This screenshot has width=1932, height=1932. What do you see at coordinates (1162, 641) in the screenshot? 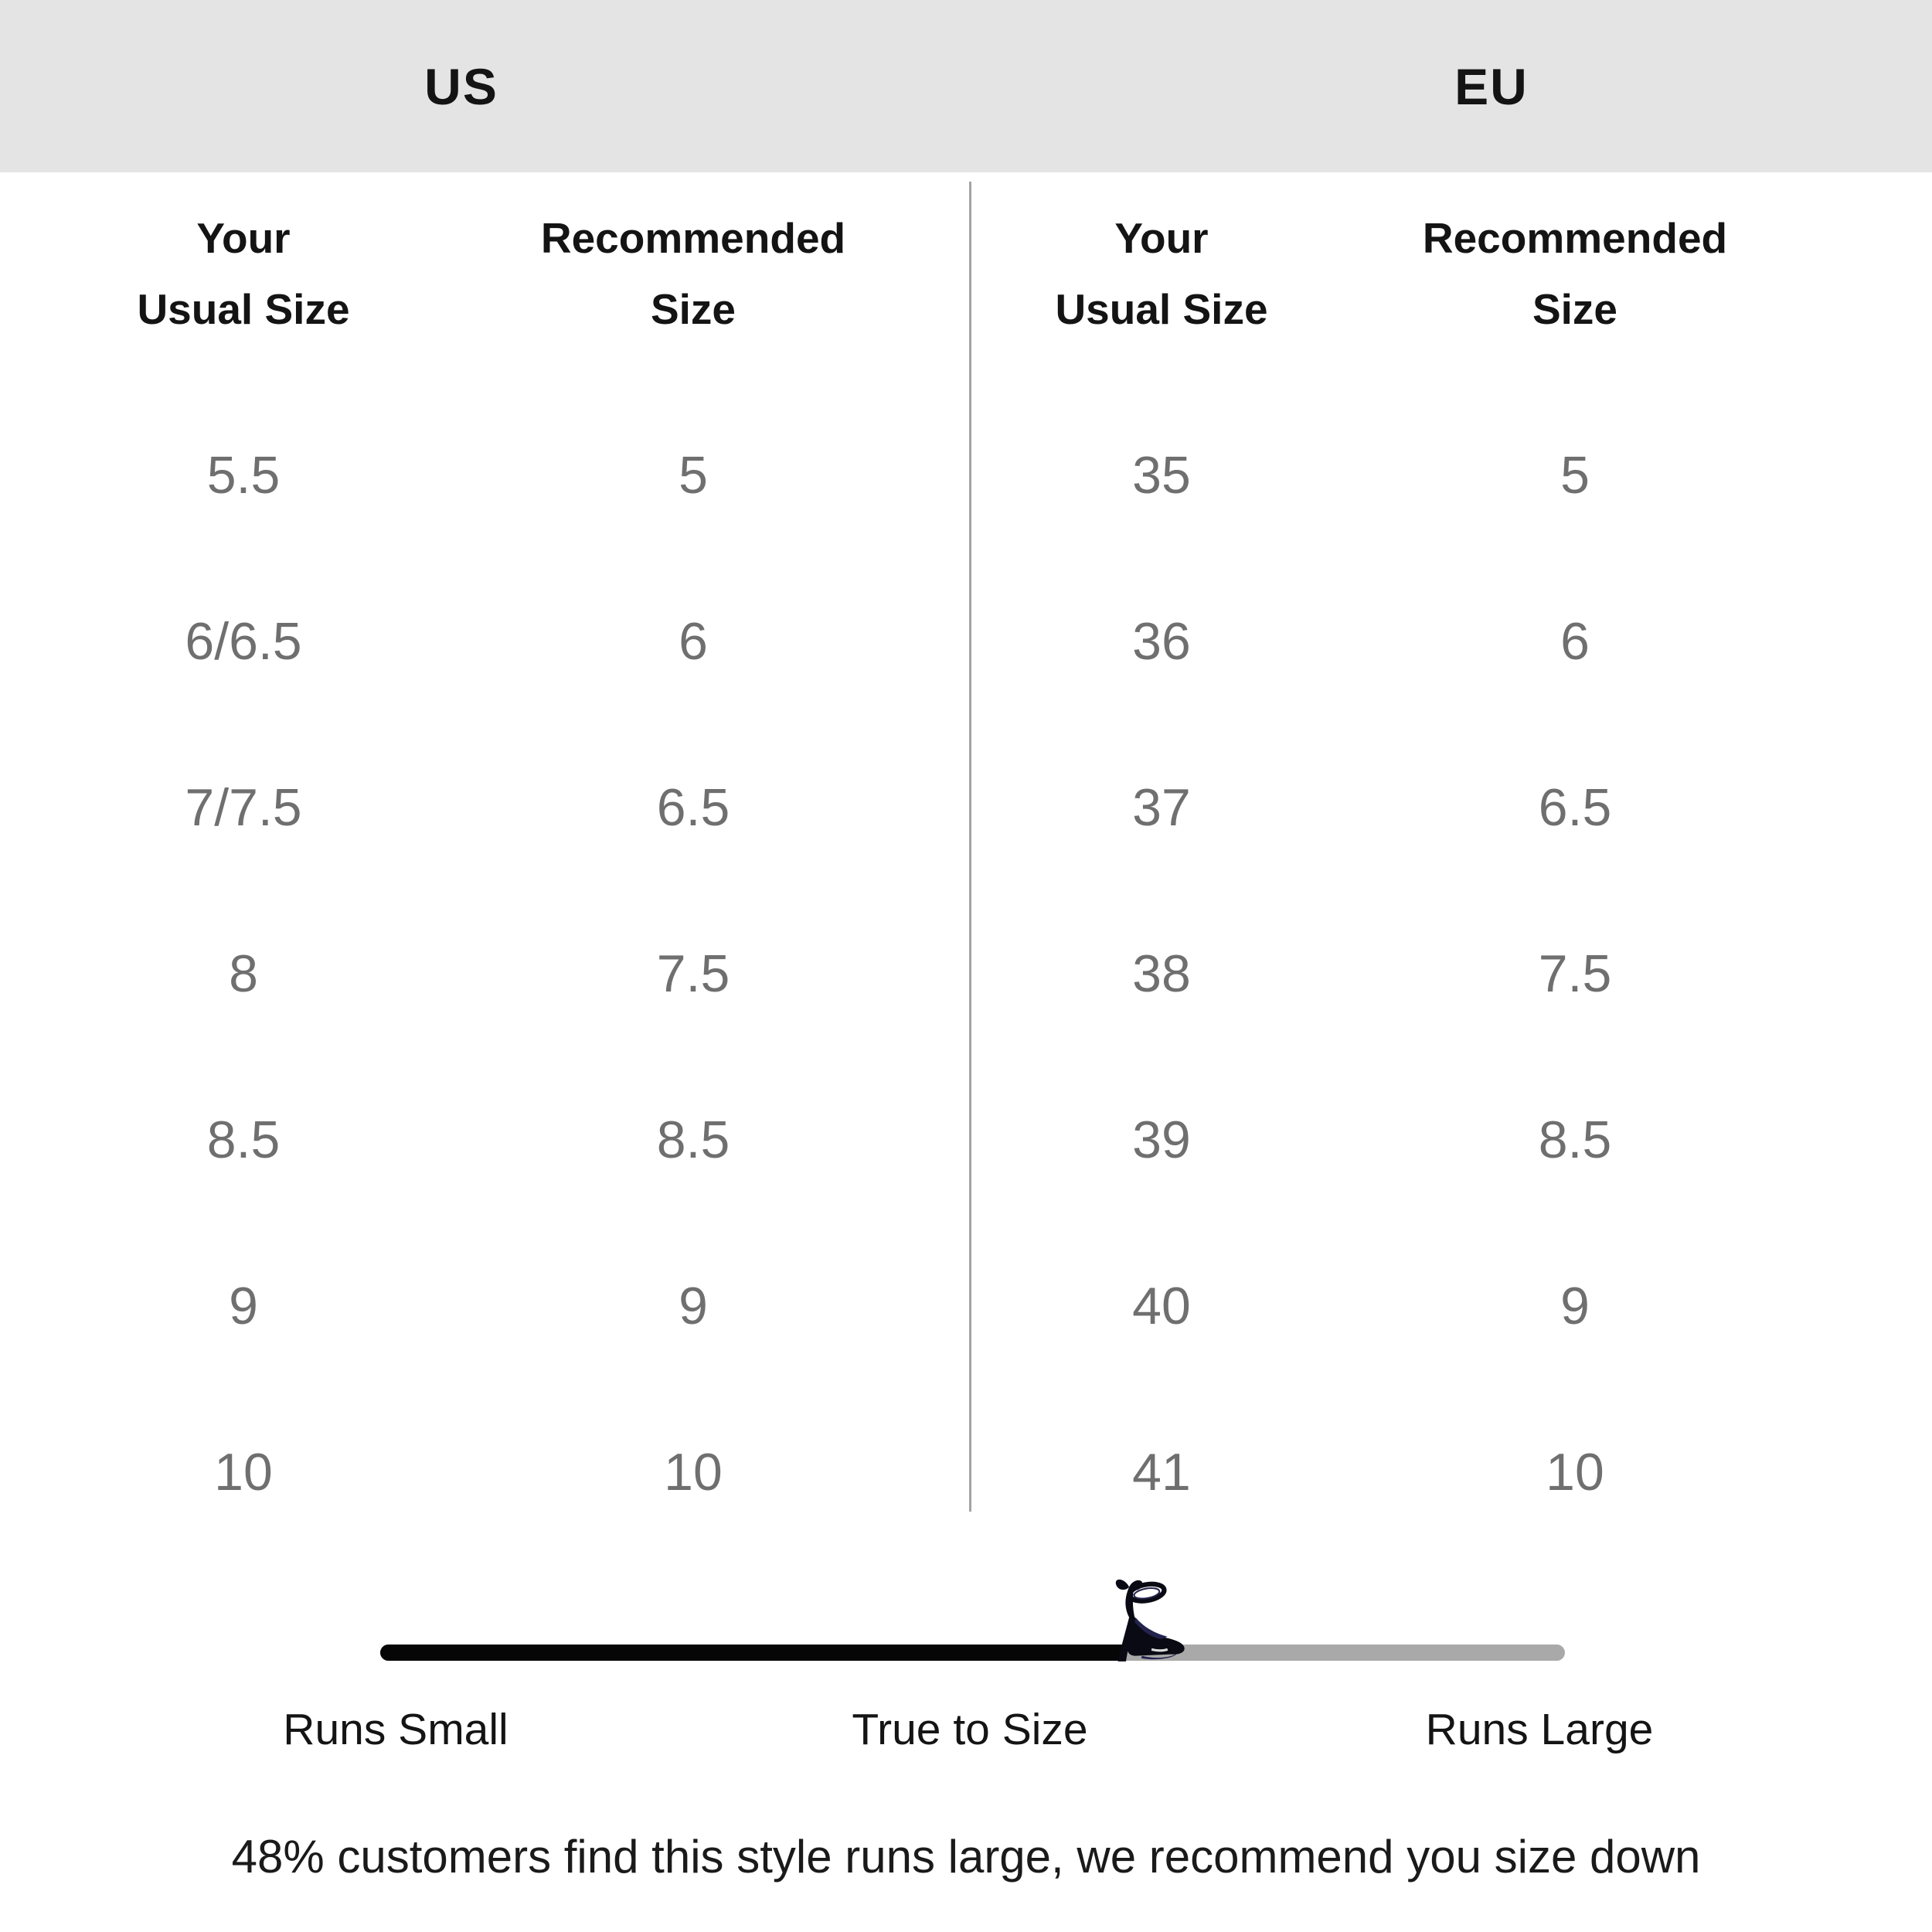
I see `eu-usual-size-value: 36` at bounding box center [1162, 641].